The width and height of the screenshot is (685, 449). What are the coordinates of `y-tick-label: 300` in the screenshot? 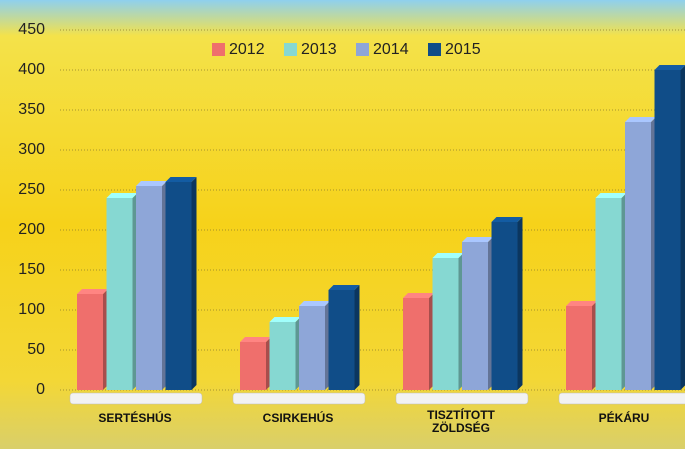 It's located at (31, 149).